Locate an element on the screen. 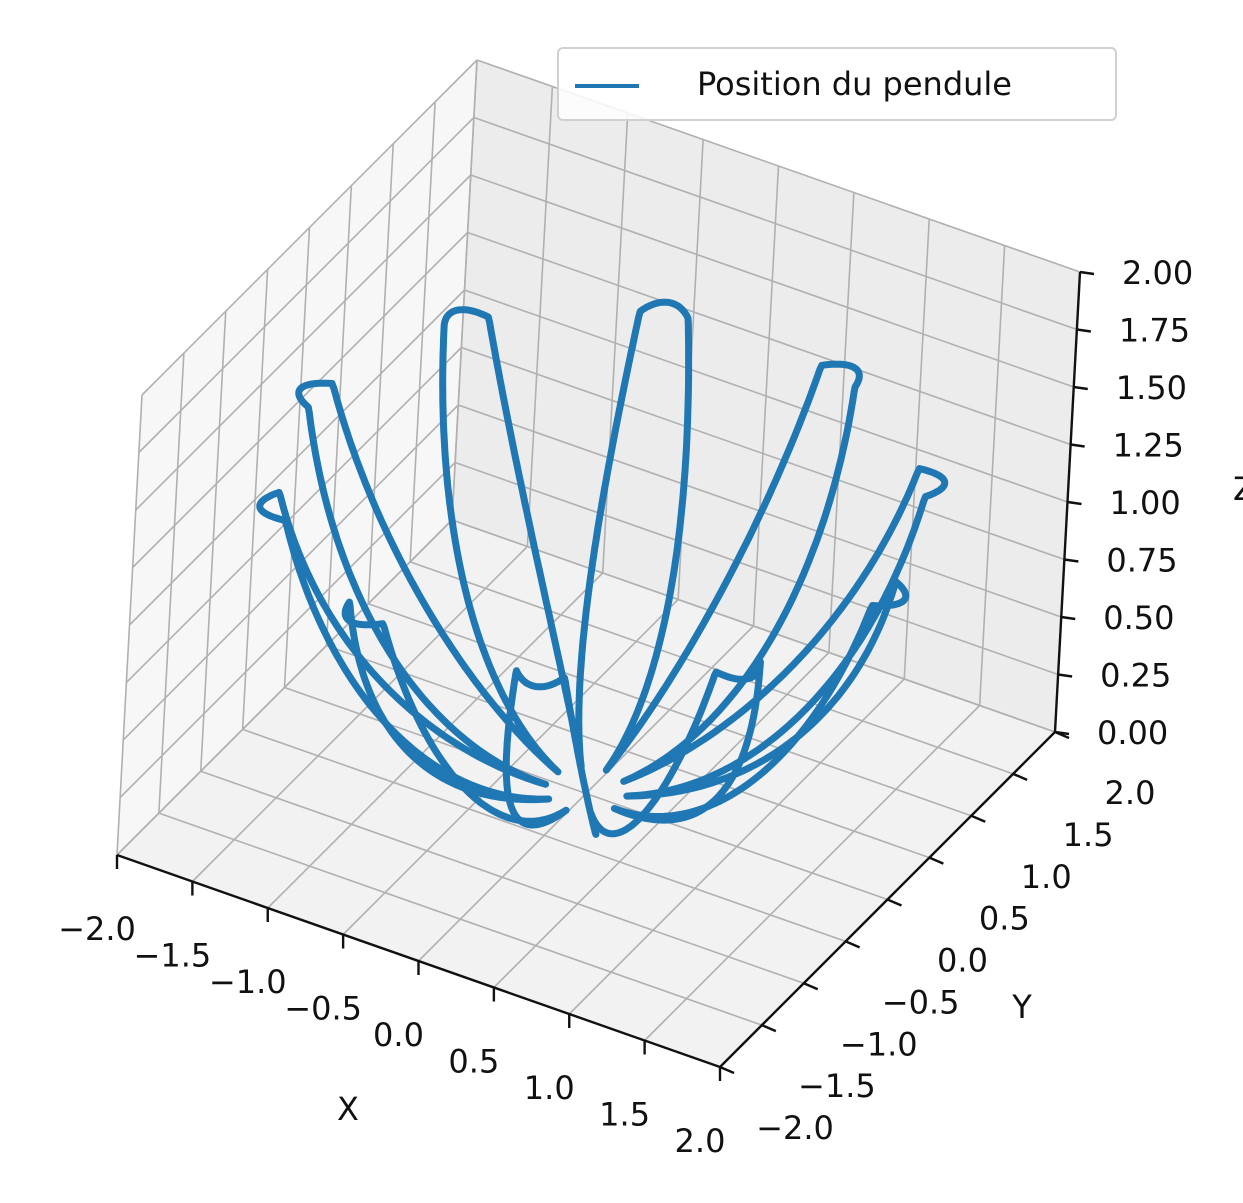 This screenshot has height=1203, width=1243. y-tick-label: 0.5 is located at coordinates (1004, 919).